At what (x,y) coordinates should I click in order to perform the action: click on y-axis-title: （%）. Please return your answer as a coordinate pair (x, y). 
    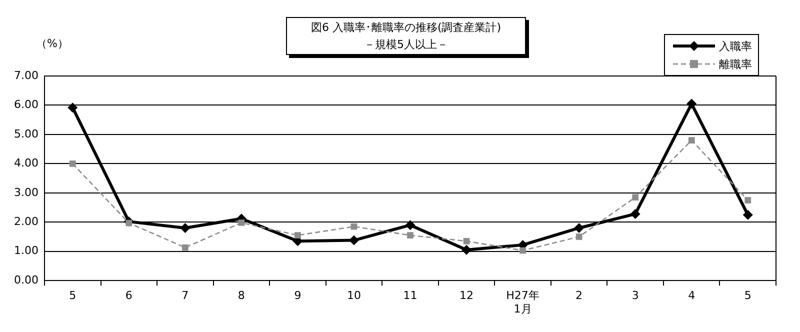
    Looking at the image, I should click on (52, 43).